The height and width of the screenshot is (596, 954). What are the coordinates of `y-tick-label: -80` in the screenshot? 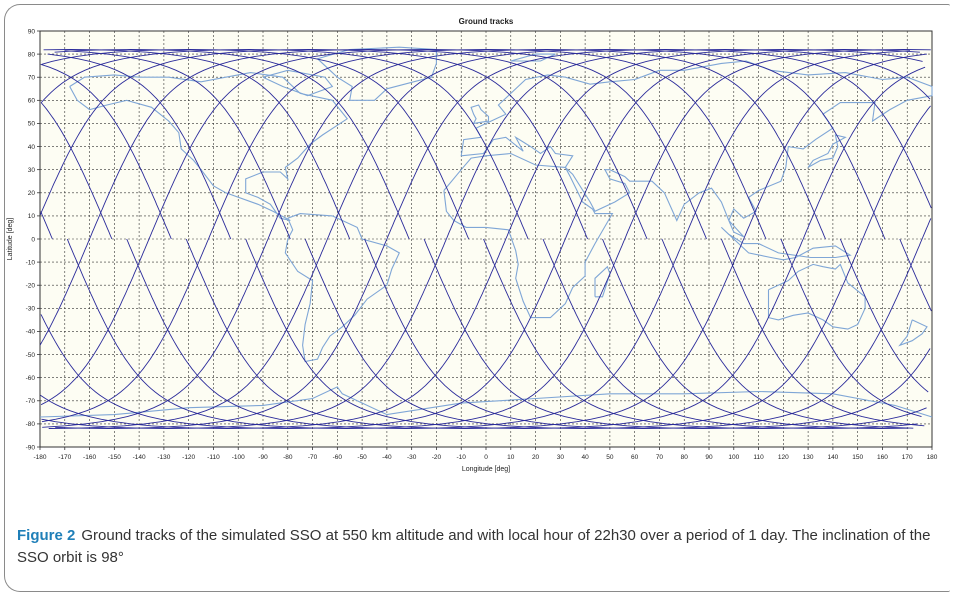 It's located at (31, 424).